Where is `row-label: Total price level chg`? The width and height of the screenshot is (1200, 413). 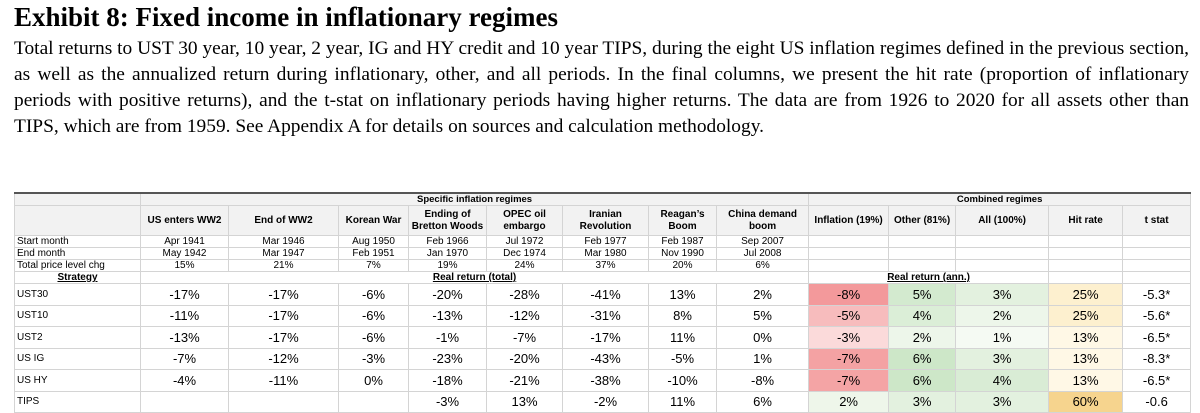 row-label: Total price level chg is located at coordinates (77, 265).